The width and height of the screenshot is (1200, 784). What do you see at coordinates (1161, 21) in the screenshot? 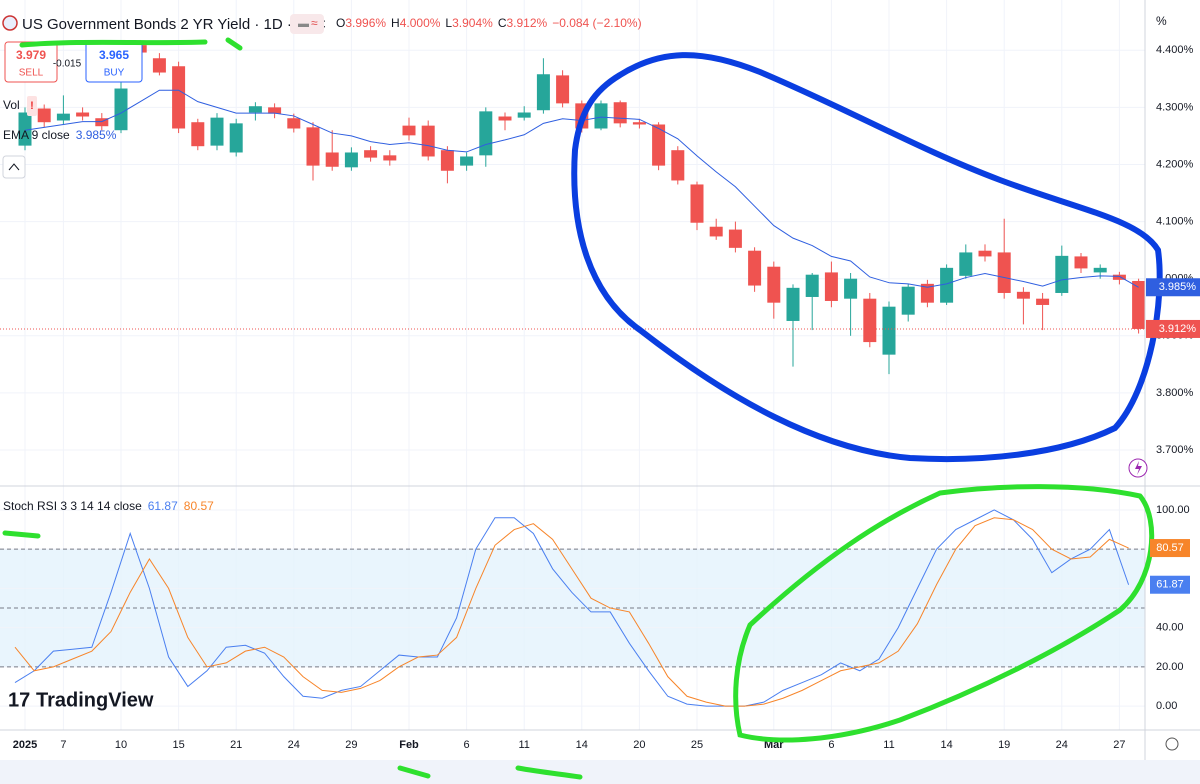
I see `unit-label: %` at bounding box center [1161, 21].